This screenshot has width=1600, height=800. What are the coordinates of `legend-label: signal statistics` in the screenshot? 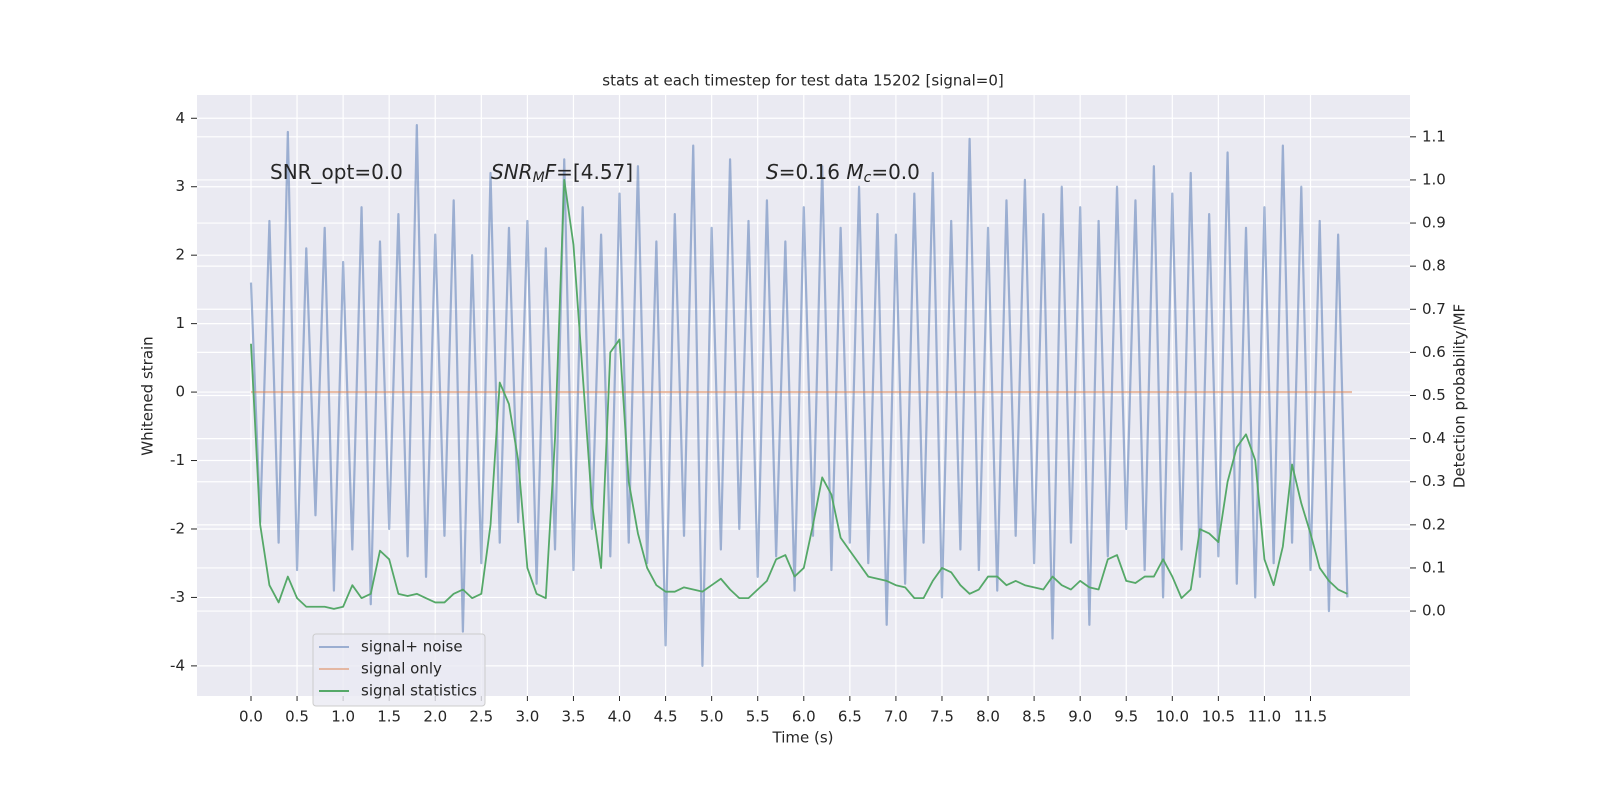 It's located at (419, 691).